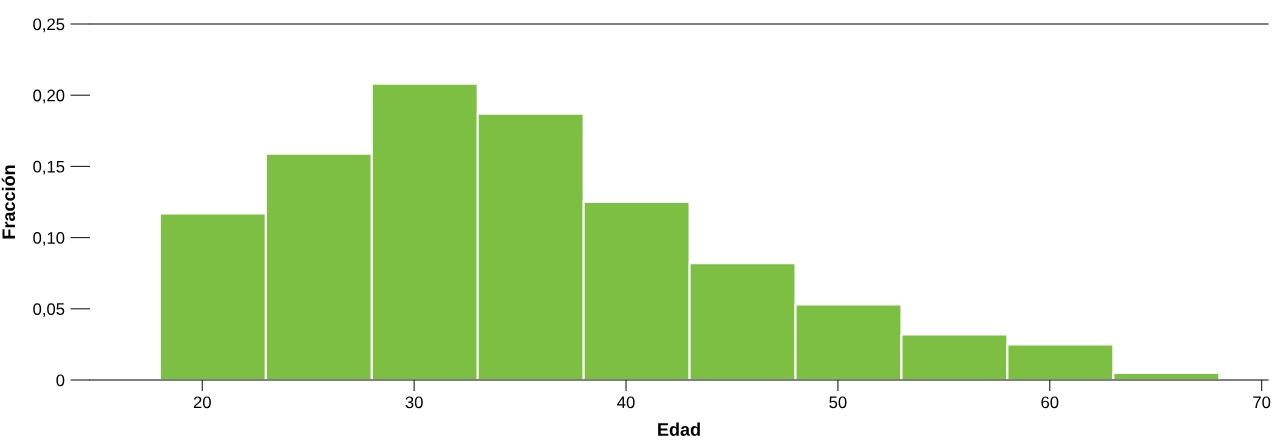 This screenshot has width=1277, height=444. I want to click on y-tick-label: 0,15, so click(49, 167).